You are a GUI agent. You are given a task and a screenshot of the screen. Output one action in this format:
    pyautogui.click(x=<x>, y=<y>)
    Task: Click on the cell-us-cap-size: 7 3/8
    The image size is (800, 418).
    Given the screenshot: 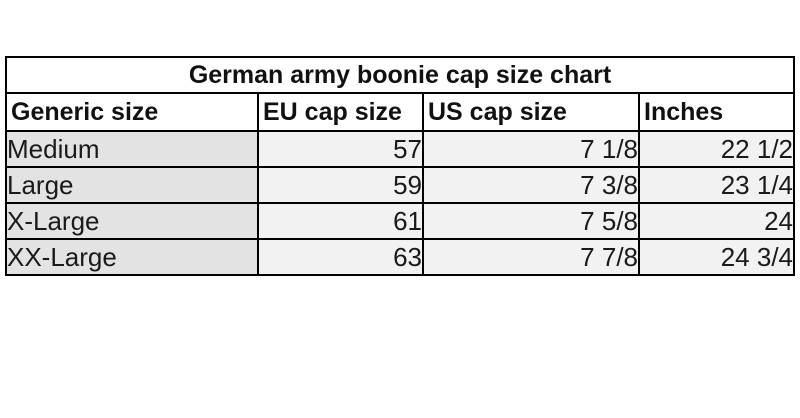 What is the action you would take?
    pyautogui.click(x=531, y=185)
    